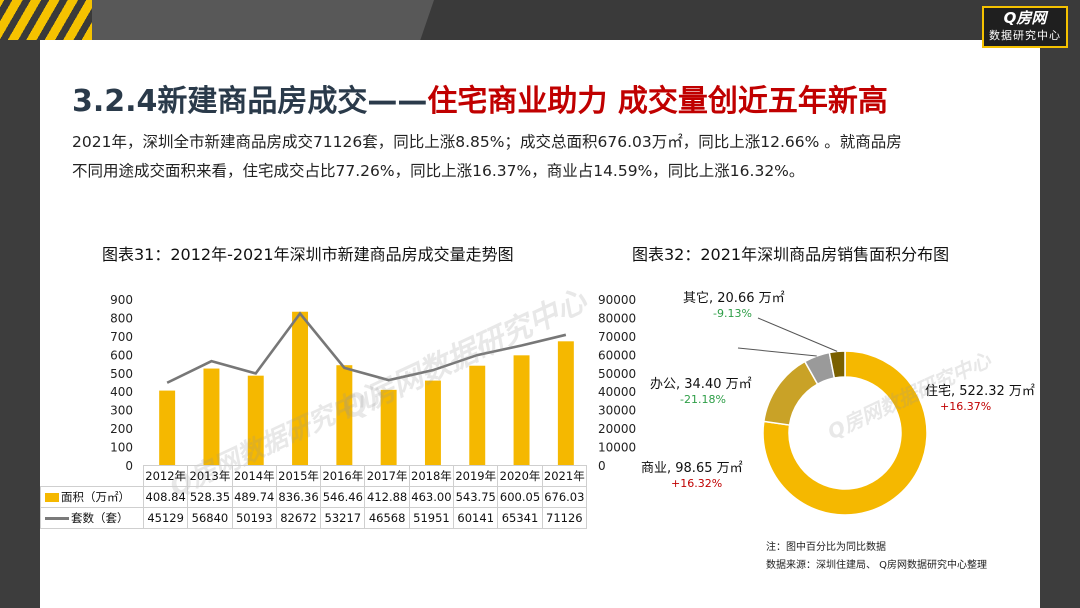 The width and height of the screenshot is (1080, 608). I want to click on table-cell: 412.88, so click(387, 497).